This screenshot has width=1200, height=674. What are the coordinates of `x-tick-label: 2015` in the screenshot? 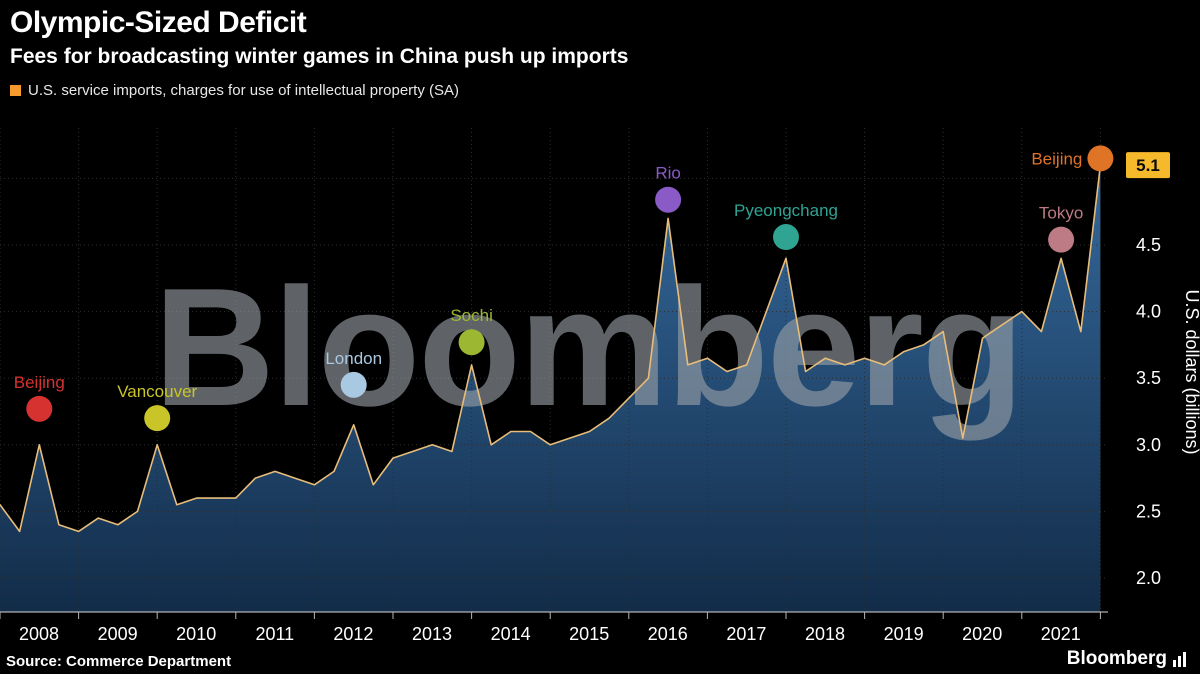 It's located at (589, 634).